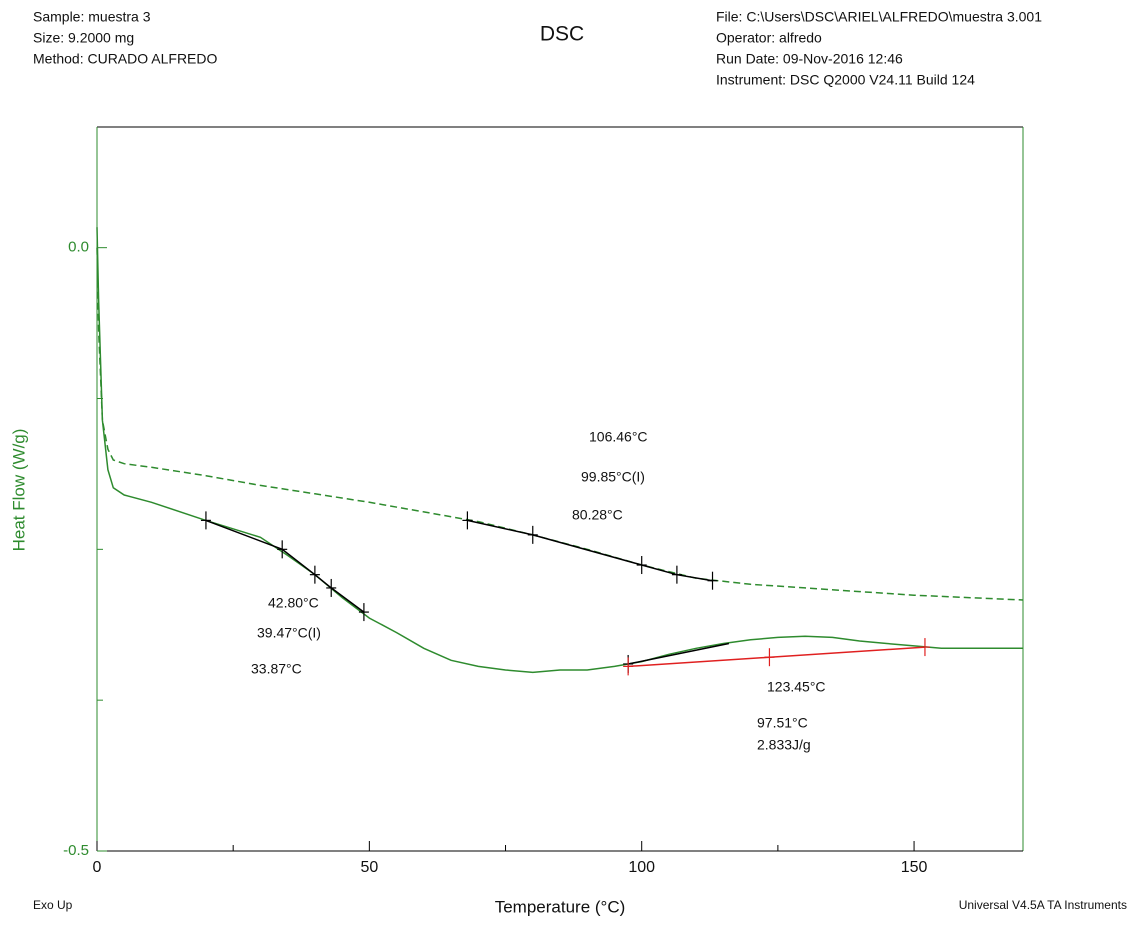 Image resolution: width=1133 pixels, height=925 pixels. Describe the element at coordinates (613, 477) in the screenshot. I see `annotation: 99.85°C(I)` at that location.